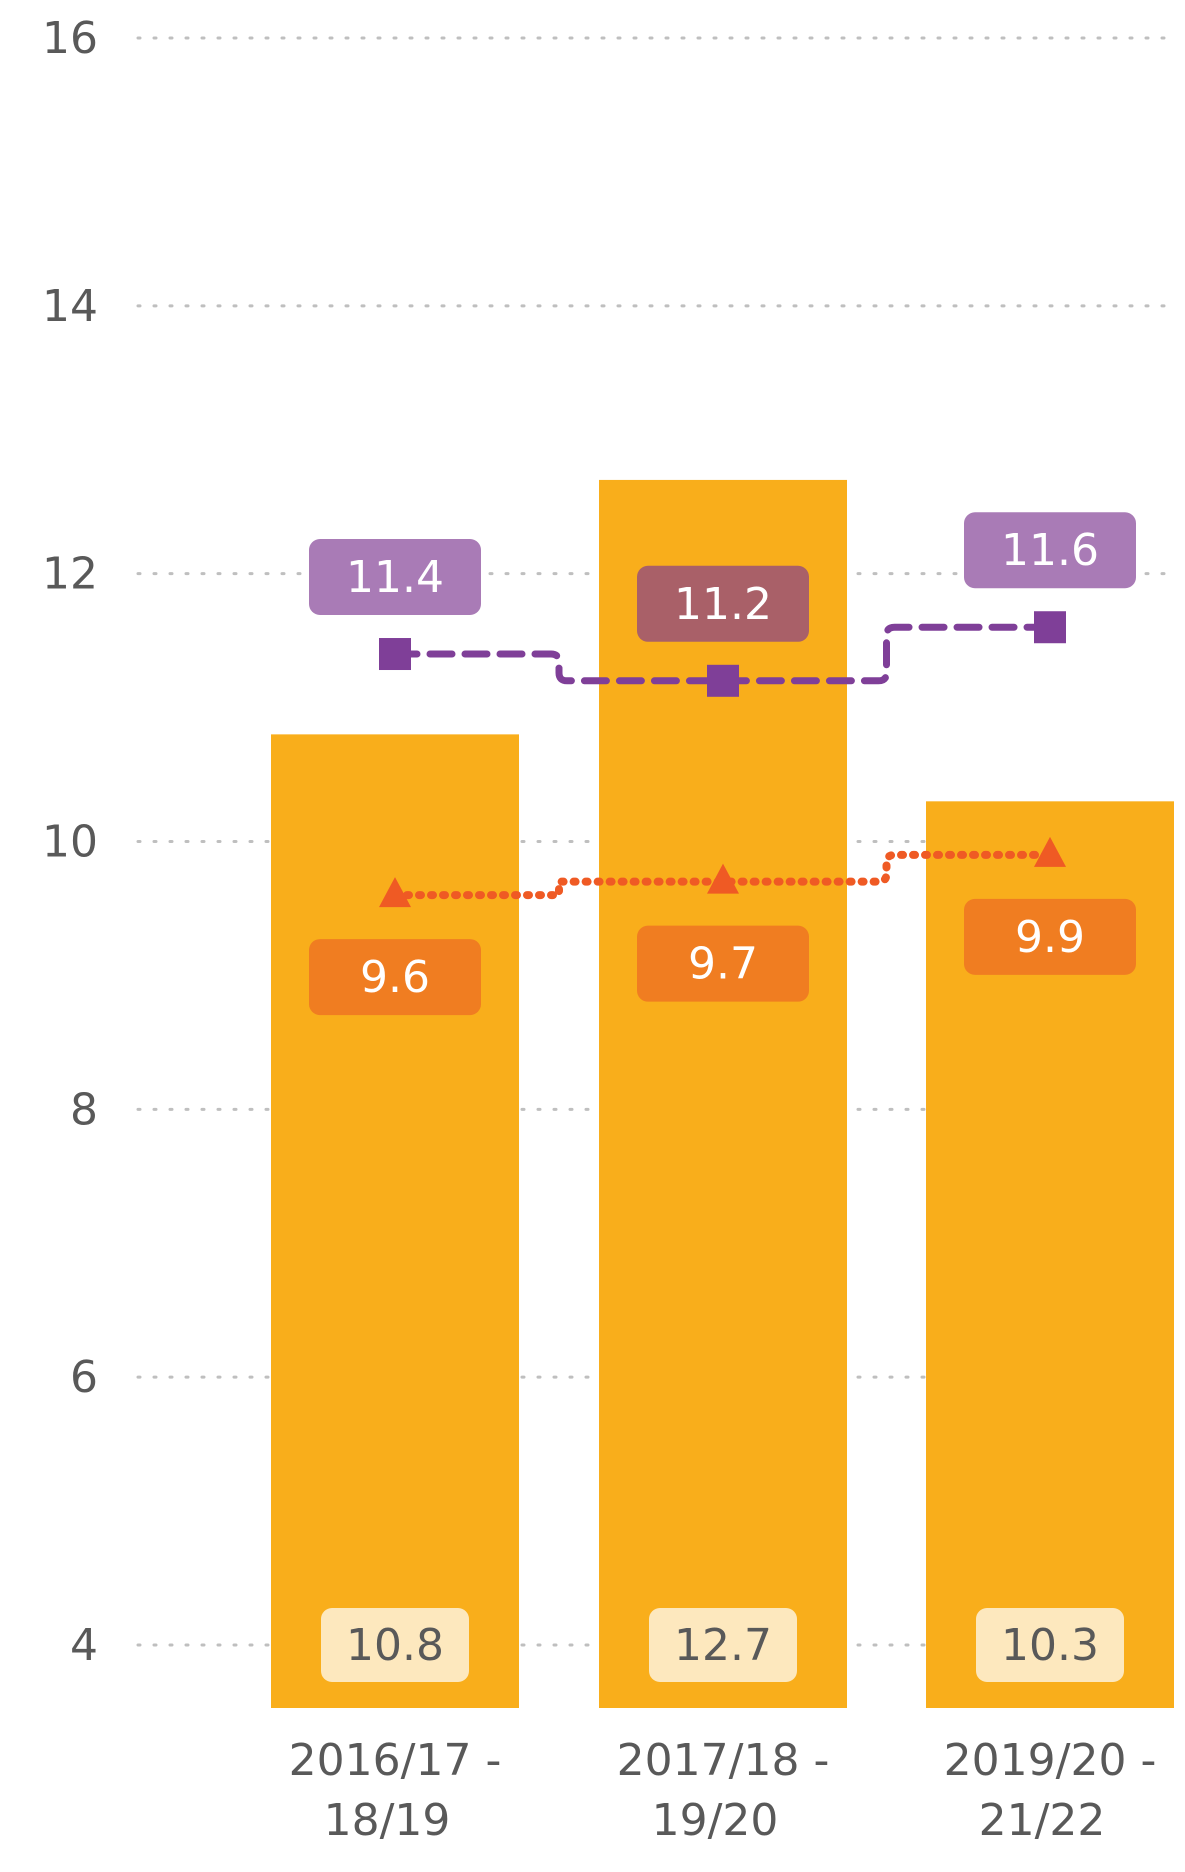 This screenshot has height=1872, width=1185. Describe the element at coordinates (84, 1645) in the screenshot. I see `y-tick-label: 4` at that location.